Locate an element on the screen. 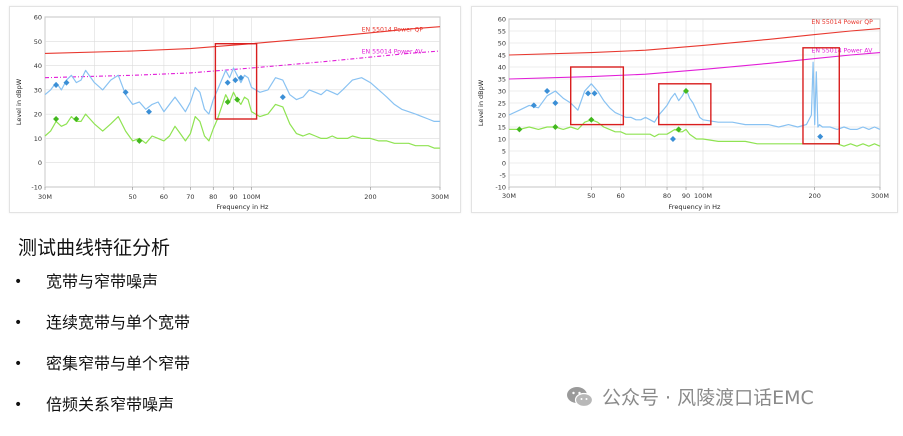  y-tick-label: 25 is located at coordinates (502, 104).